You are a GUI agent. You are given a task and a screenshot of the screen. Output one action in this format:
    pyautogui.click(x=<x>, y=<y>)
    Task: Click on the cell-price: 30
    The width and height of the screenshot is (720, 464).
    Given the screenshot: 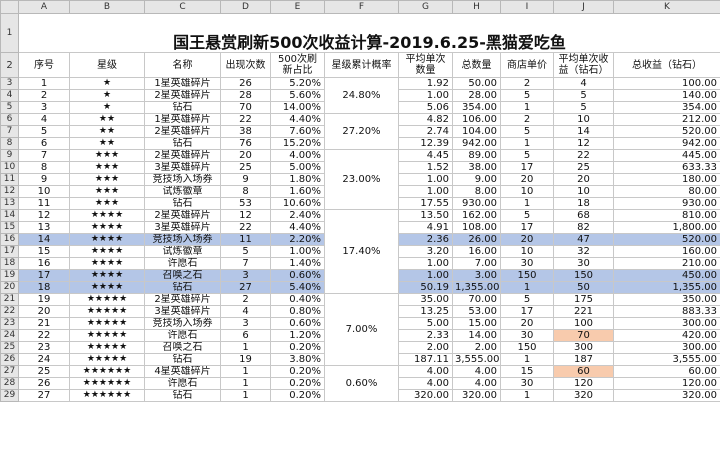 What is the action you would take?
    pyautogui.click(x=527, y=383)
    